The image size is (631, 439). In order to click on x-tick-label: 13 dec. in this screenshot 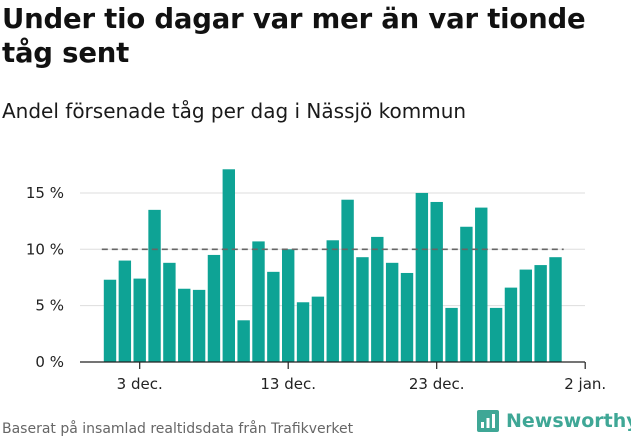, I will do `click(288, 384)`.